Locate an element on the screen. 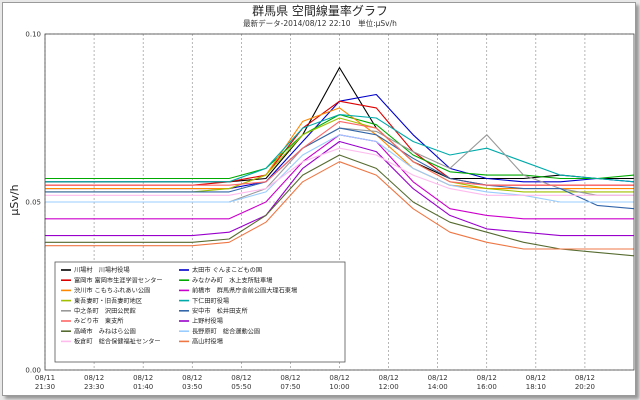 This screenshot has height=400, width=640. y-tick-label: 0.10 is located at coordinates (33, 35).